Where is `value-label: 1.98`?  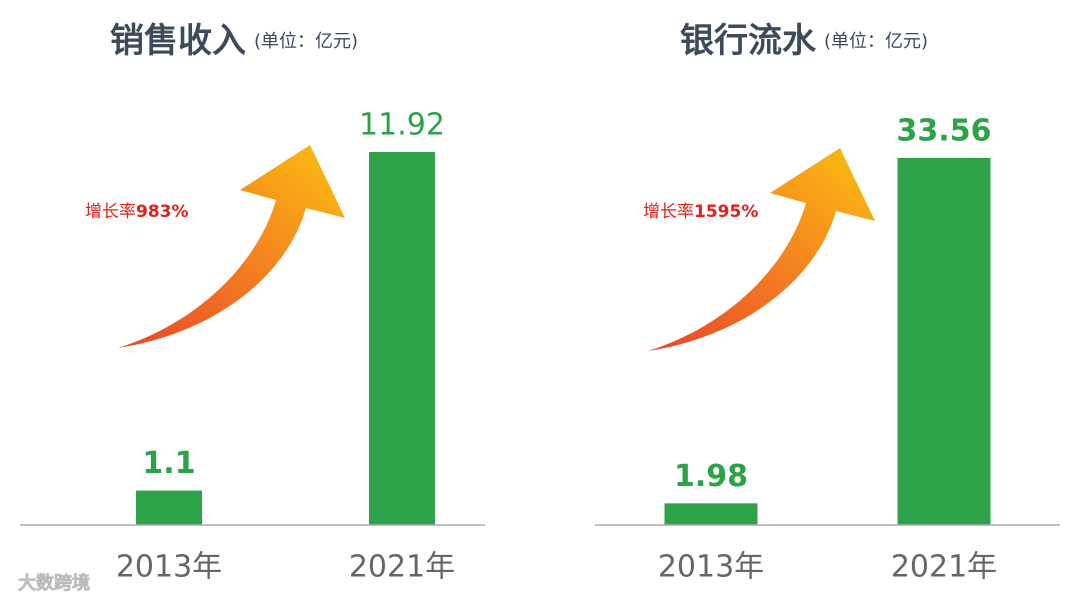
value-label: 1.98 is located at coordinates (711, 476).